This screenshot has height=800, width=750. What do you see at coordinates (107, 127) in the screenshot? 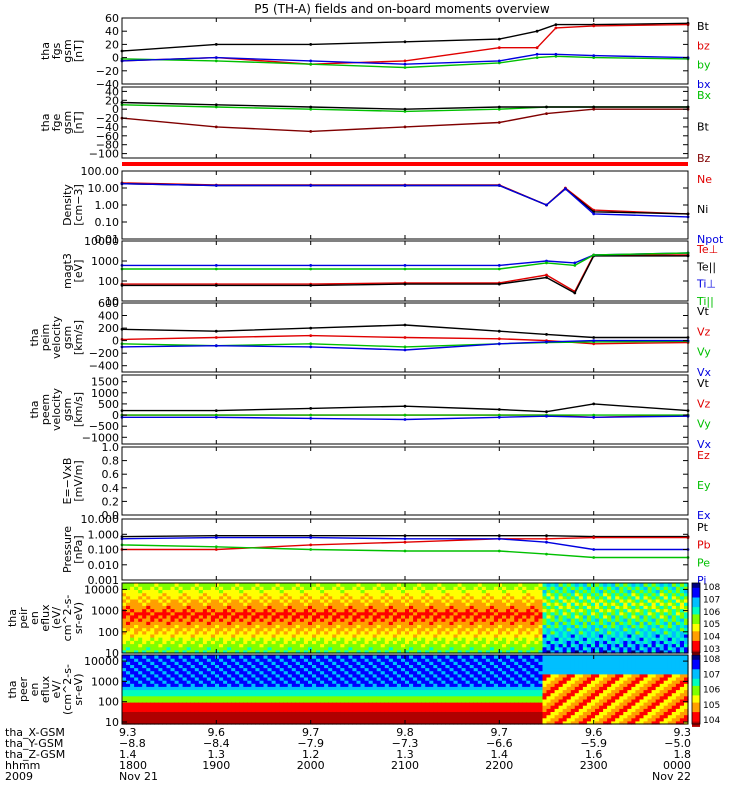
I see `y-tick-label: −40` at bounding box center [107, 127].